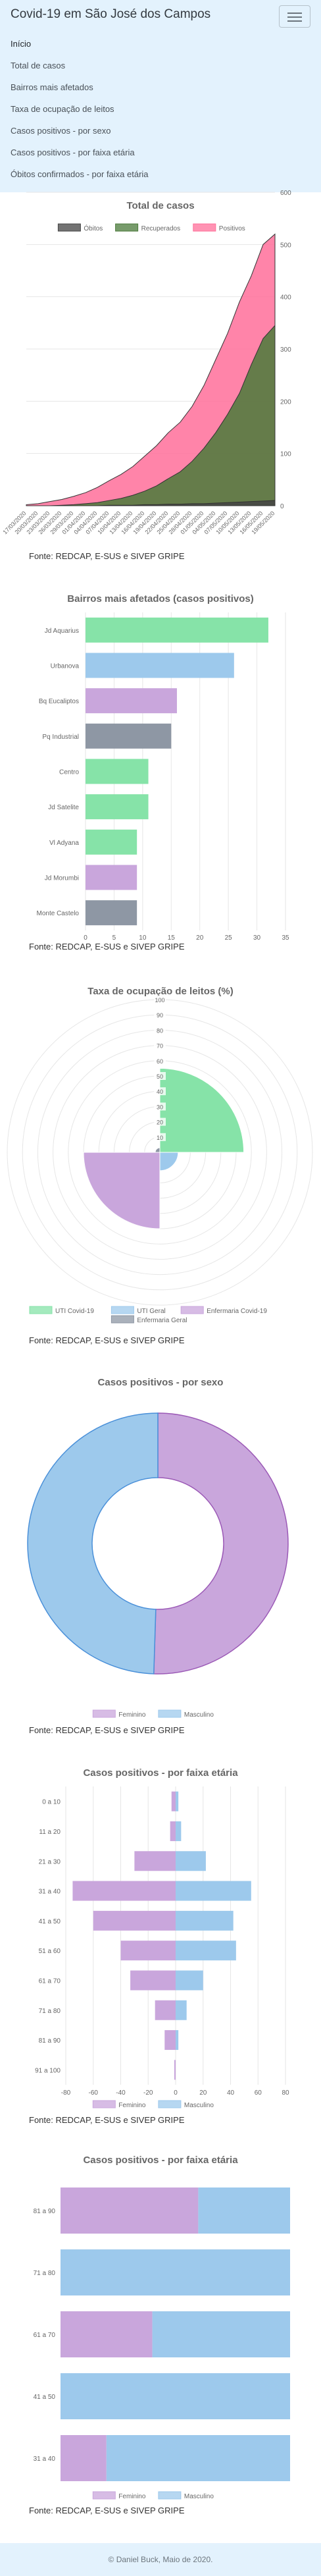 This screenshot has width=321, height=2576. What do you see at coordinates (237, 1311) in the screenshot?
I see `legend-label: Enfermaria Covid-19` at bounding box center [237, 1311].